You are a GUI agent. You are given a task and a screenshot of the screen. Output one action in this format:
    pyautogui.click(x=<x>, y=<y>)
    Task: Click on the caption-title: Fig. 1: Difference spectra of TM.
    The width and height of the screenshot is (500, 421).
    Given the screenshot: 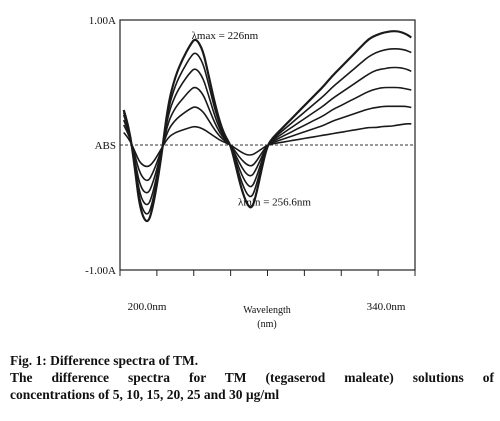 What is the action you would take?
    pyautogui.click(x=104, y=360)
    